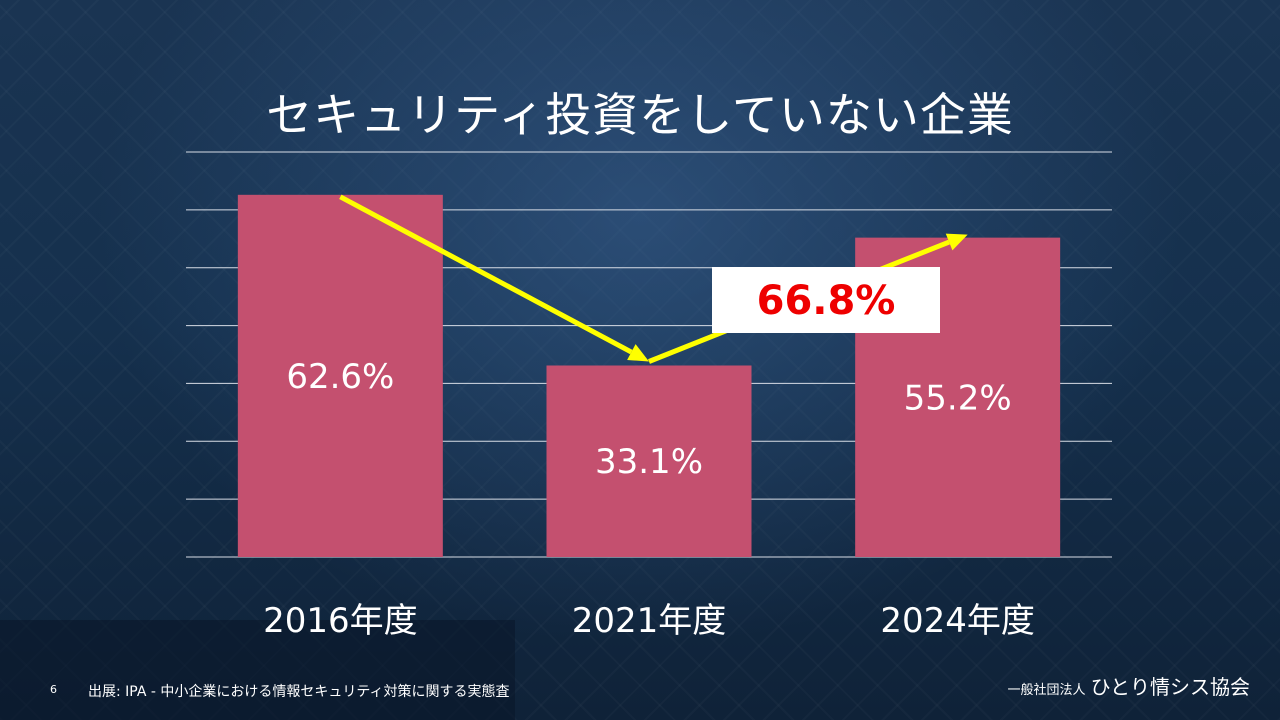  Describe the element at coordinates (299, 692) in the screenshot. I see `source-citation: 出展: IPA - 中小企業における情報セキュリティ対策に関する実態査` at that location.